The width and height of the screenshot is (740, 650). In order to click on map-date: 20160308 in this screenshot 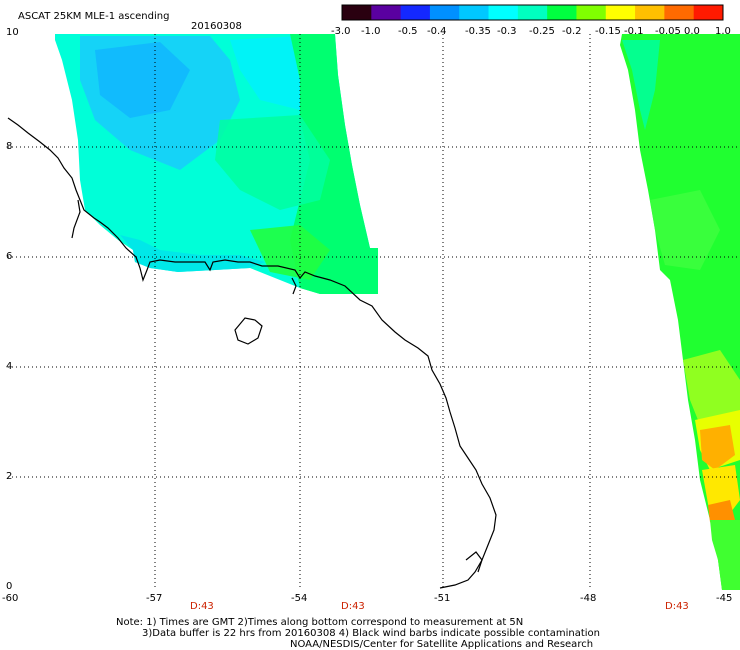, I will do `click(216, 26)`.